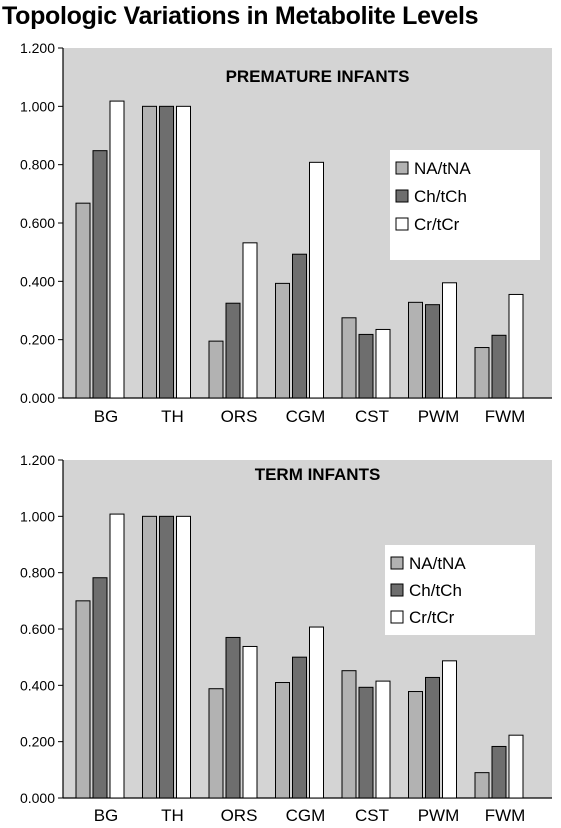 Image resolution: width=561 pixels, height=828 pixels. I want to click on chart-title: TERM INFANTS, so click(318, 474).